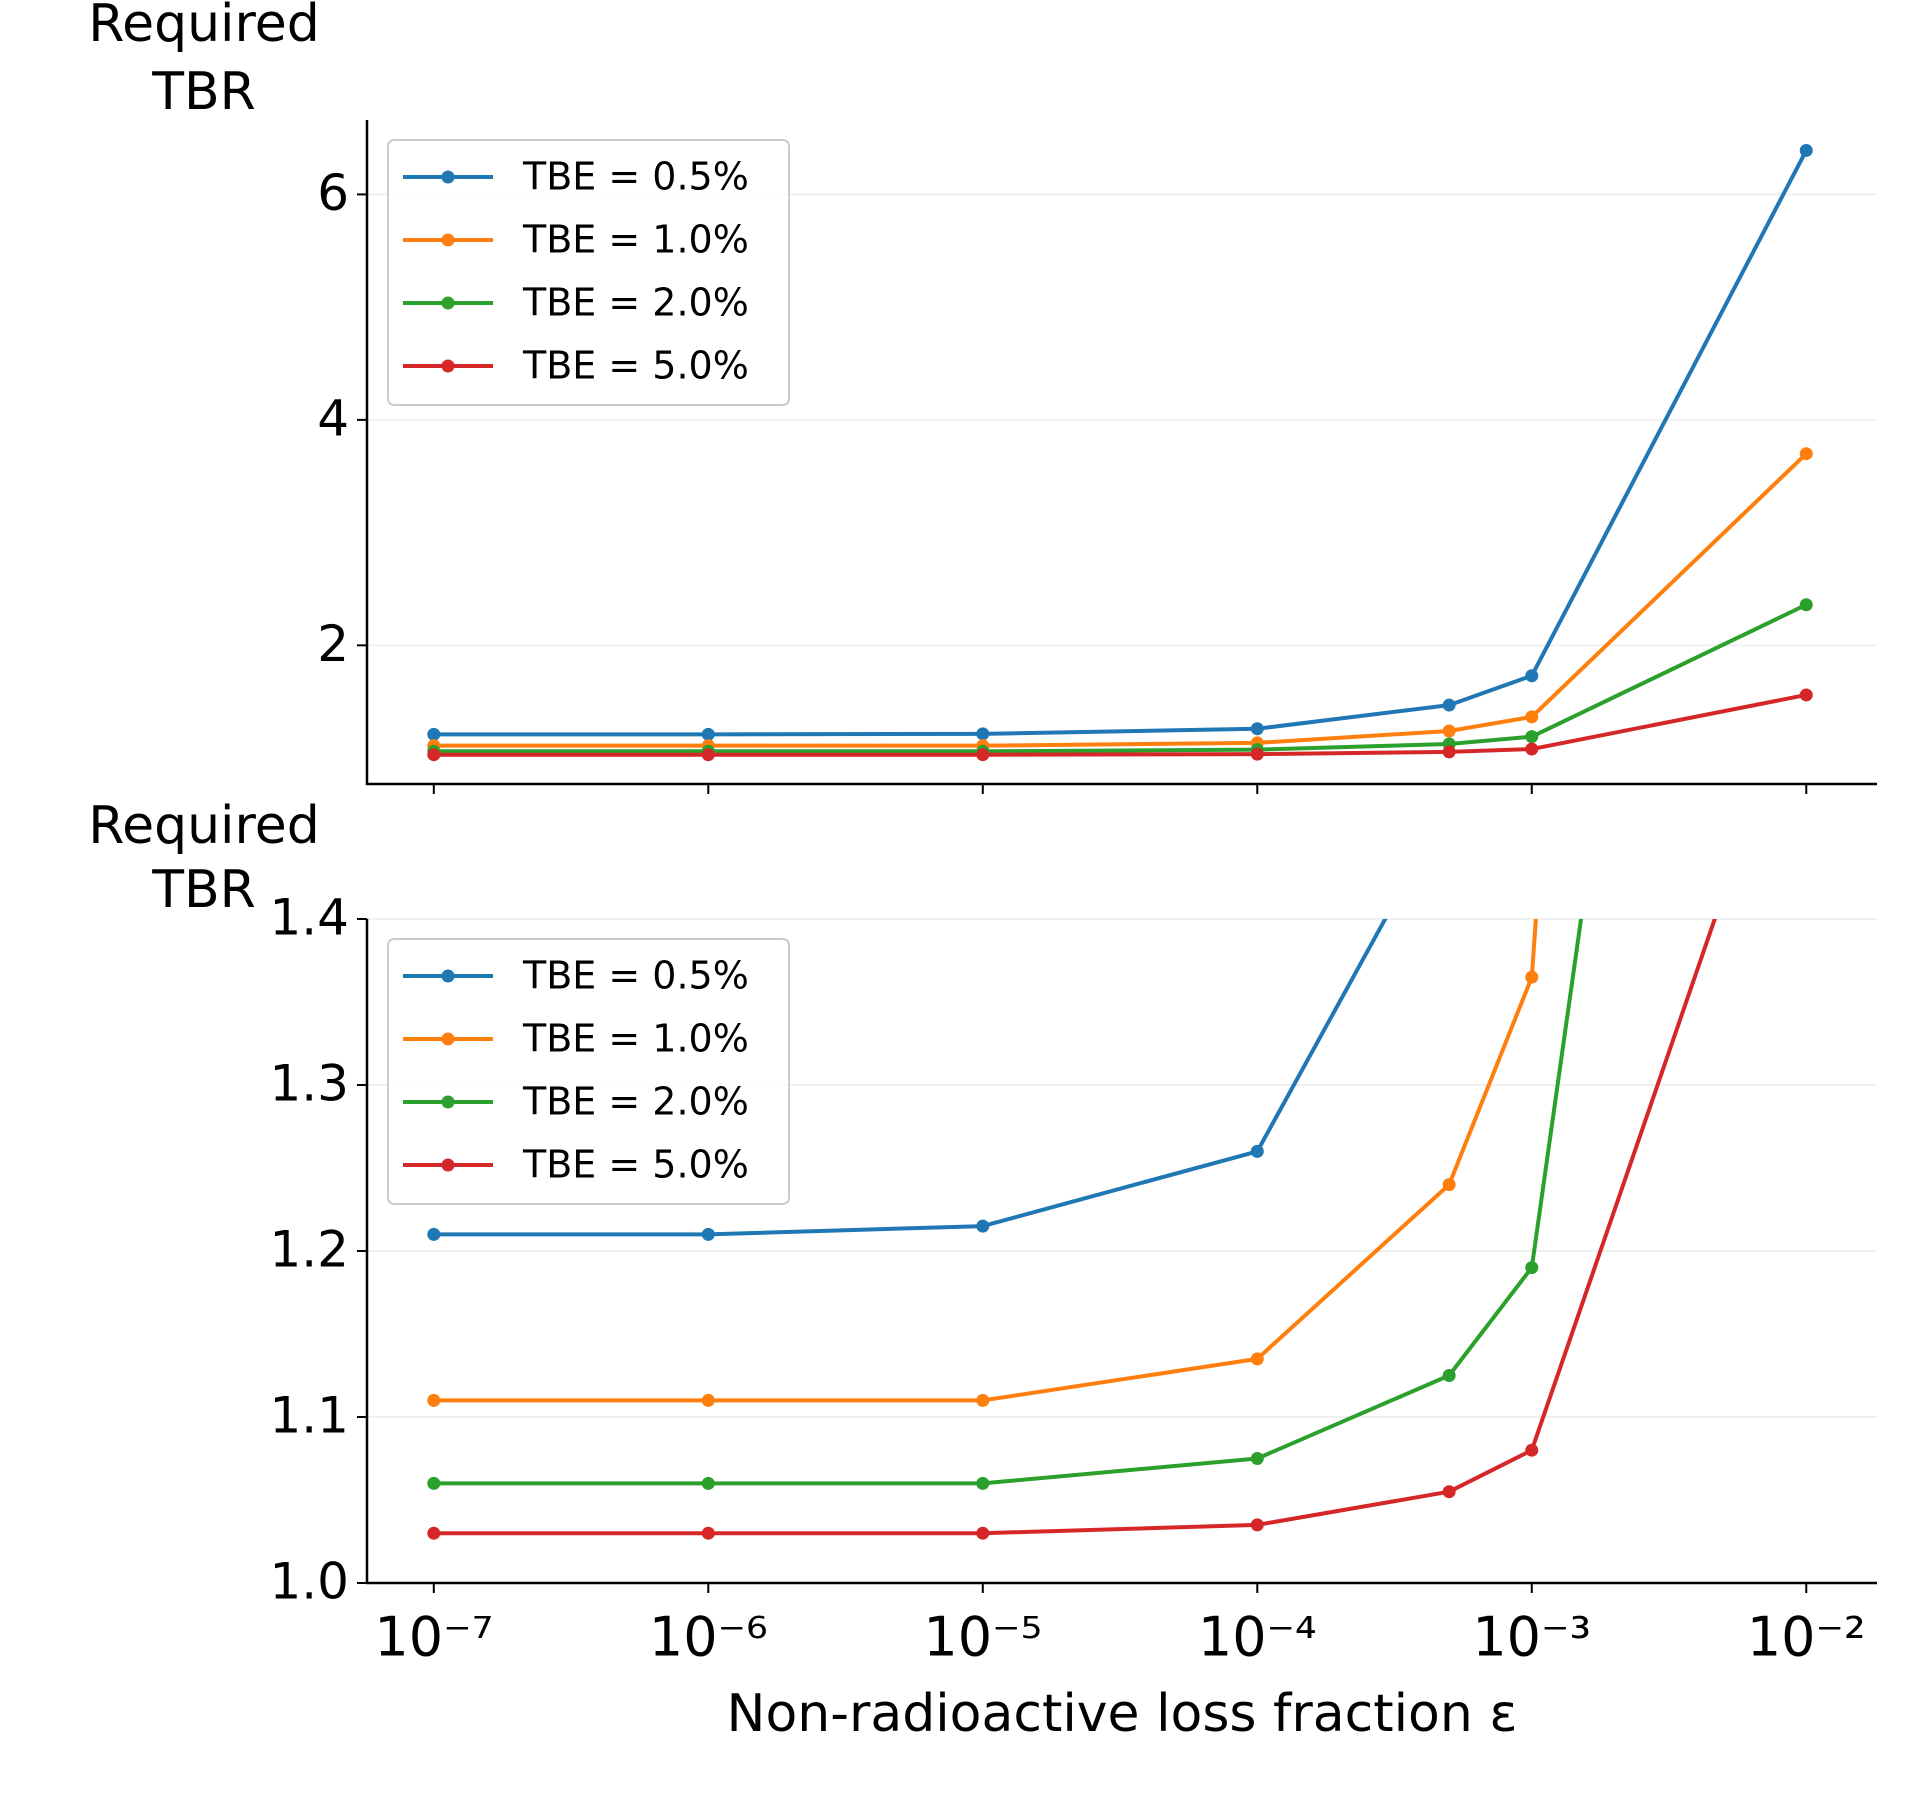 The image size is (1920, 1800). What do you see at coordinates (309, 918) in the screenshot?
I see `y-tick-label: 1.4` at bounding box center [309, 918].